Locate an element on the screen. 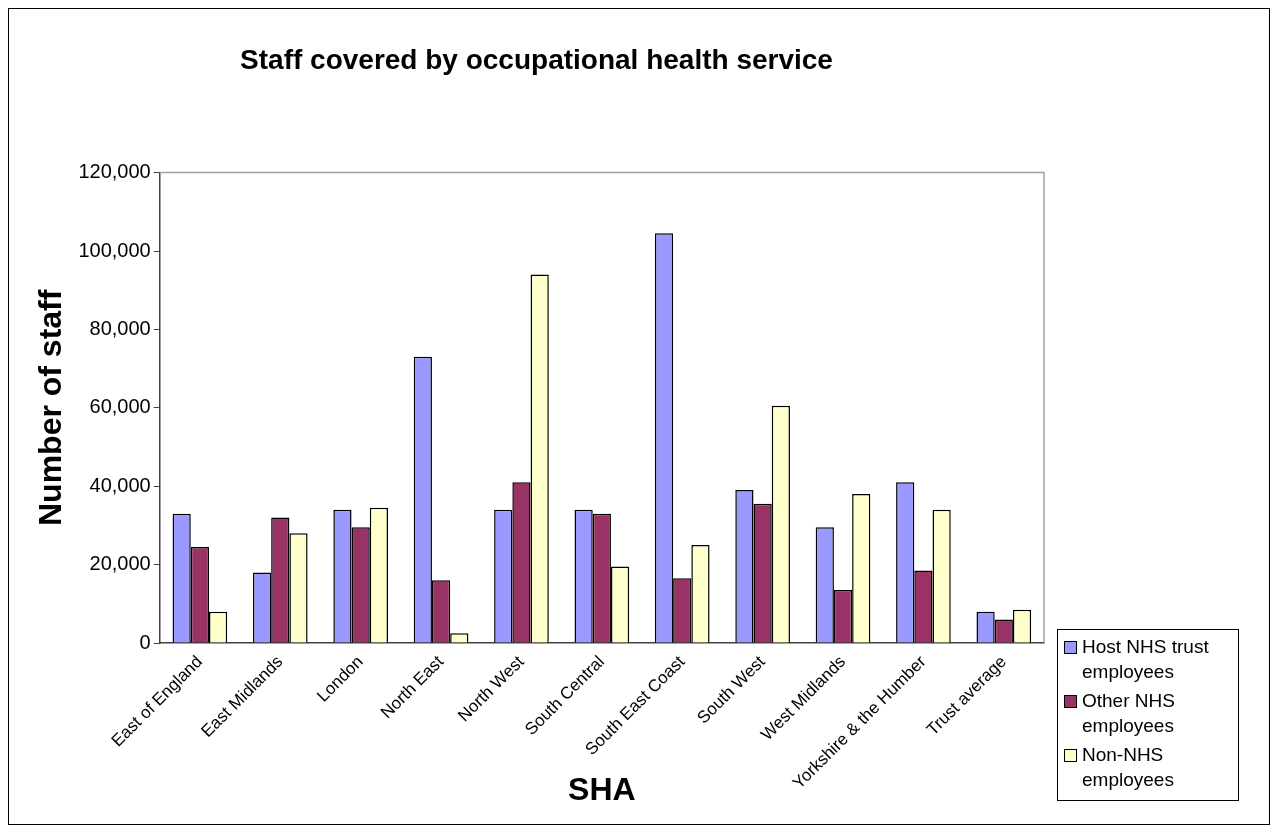 The width and height of the screenshot is (1278, 833). x-axis-title: SHA is located at coordinates (602, 788).